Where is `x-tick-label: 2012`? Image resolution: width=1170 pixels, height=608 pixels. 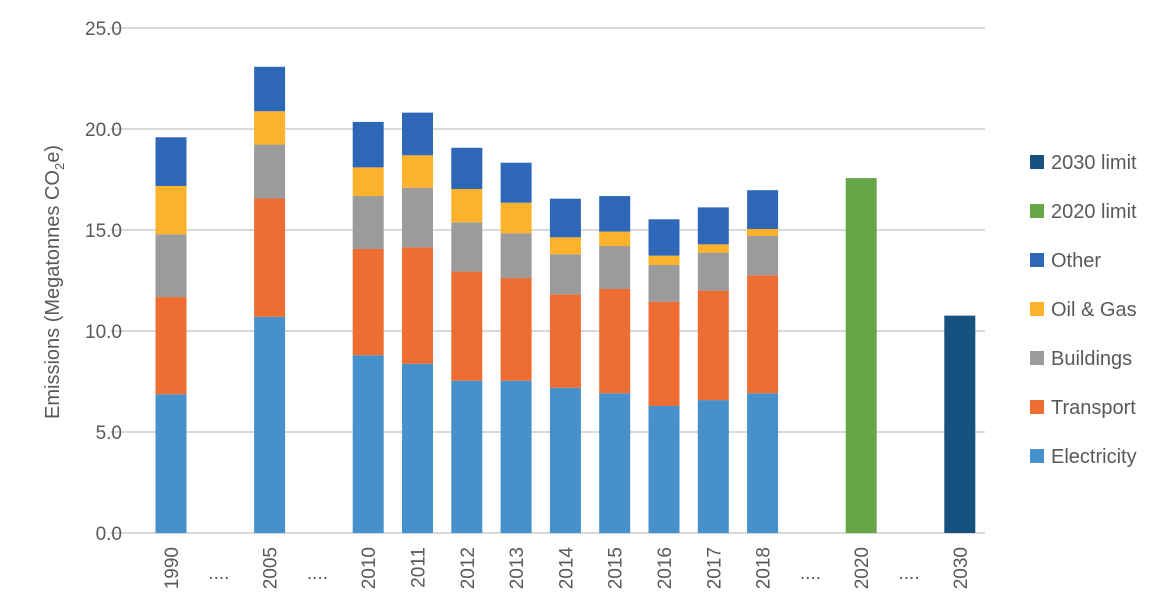
x-tick-label: 2012 is located at coordinates (468, 568).